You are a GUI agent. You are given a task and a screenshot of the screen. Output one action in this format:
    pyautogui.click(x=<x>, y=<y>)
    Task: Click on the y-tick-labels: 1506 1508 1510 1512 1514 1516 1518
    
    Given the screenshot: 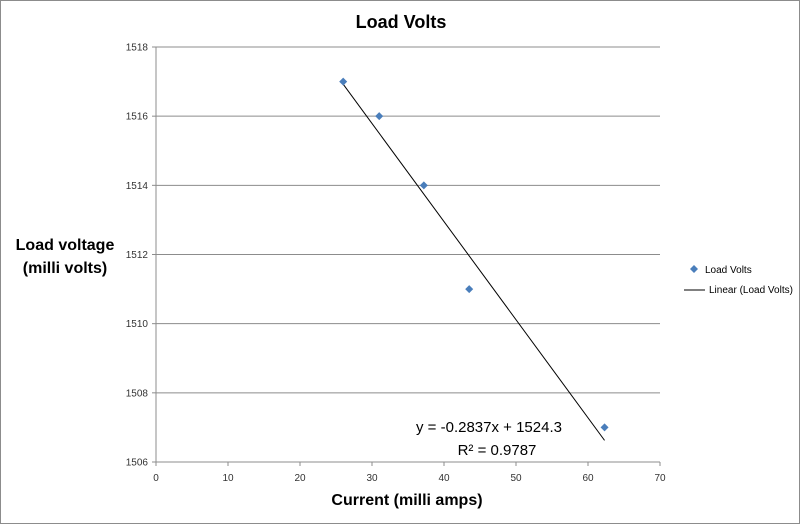 What is the action you would take?
    pyautogui.click(x=137, y=256)
    